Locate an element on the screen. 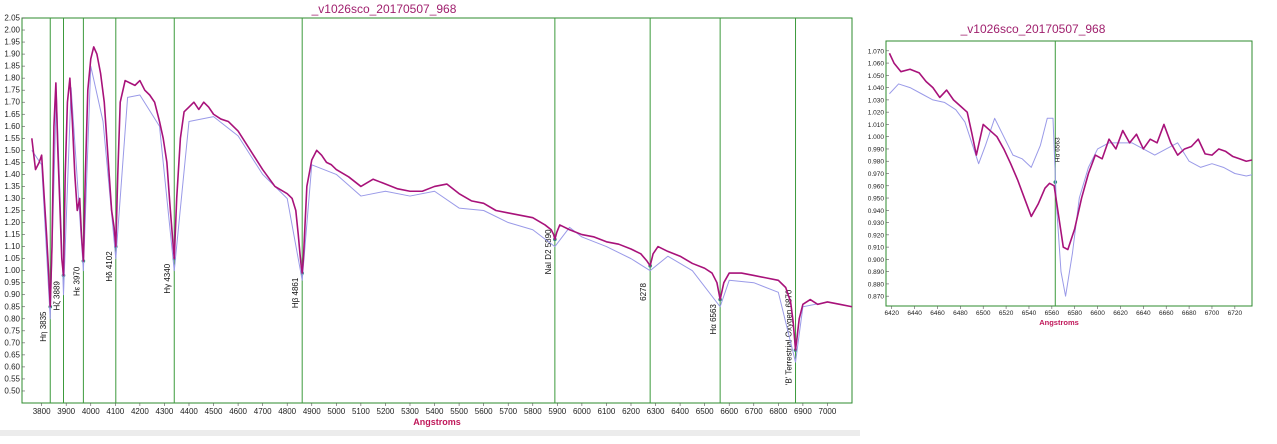  zoom-chart-title: _v1026sco_20170507_968 is located at coordinates (1033, 29).